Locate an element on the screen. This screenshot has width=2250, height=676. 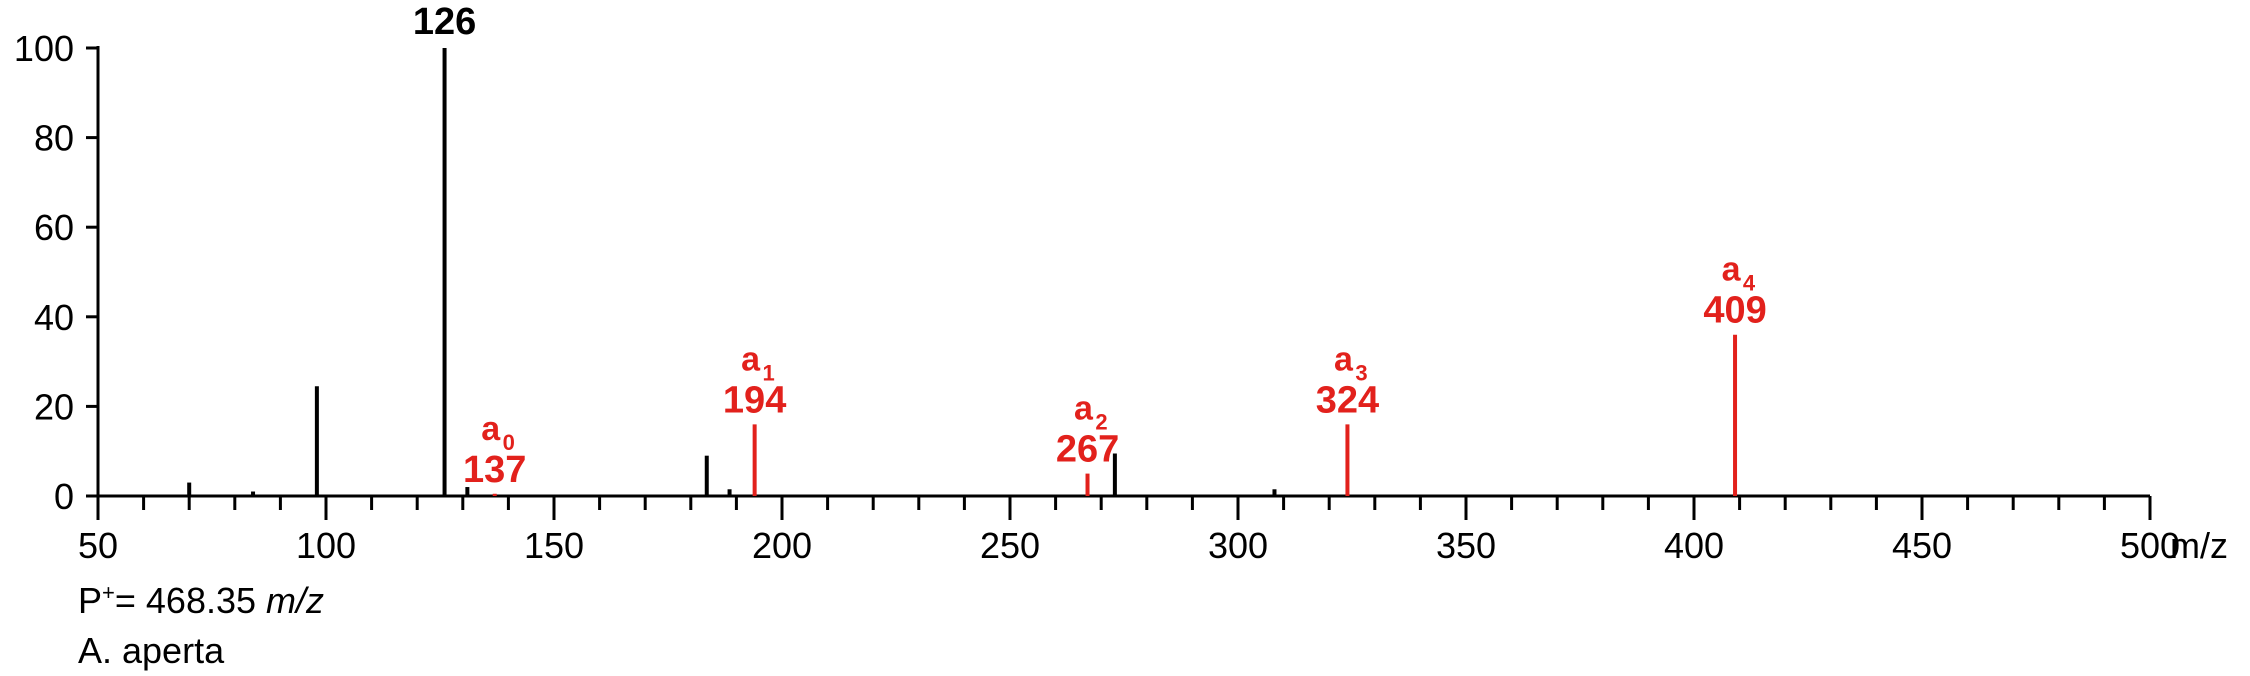
y-tick-label: 20 is located at coordinates (54, 406).